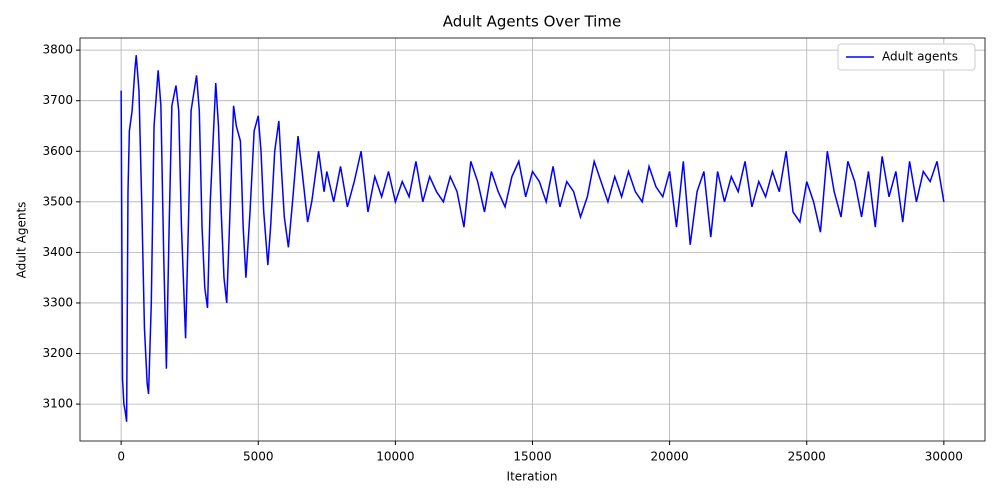  I want to click on legend-box, so click(906, 57).